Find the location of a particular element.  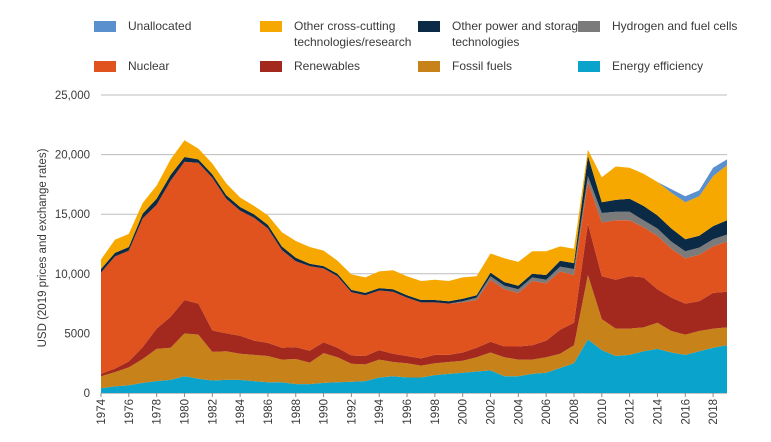

legend-label: Unallocated is located at coordinates (160, 26).